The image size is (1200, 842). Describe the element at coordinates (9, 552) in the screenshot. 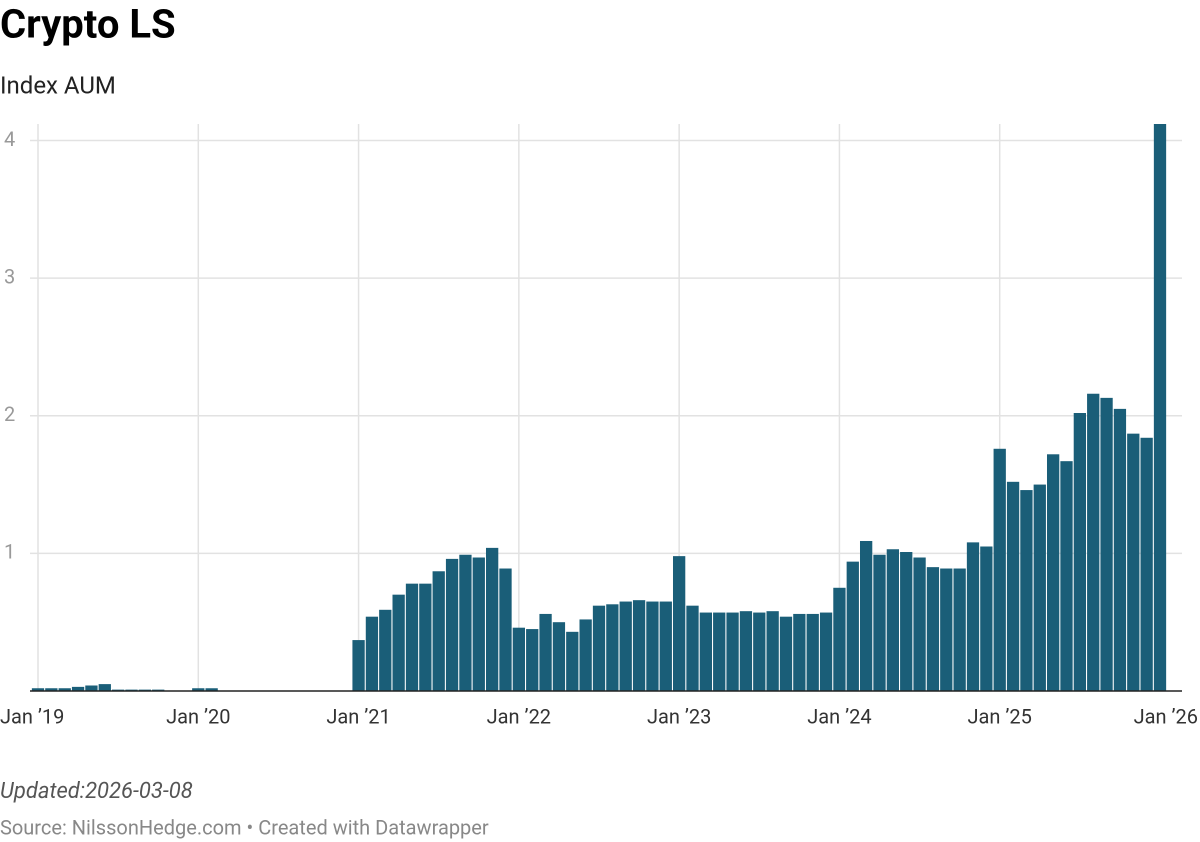

I see `y-tick-label: 1` at that location.